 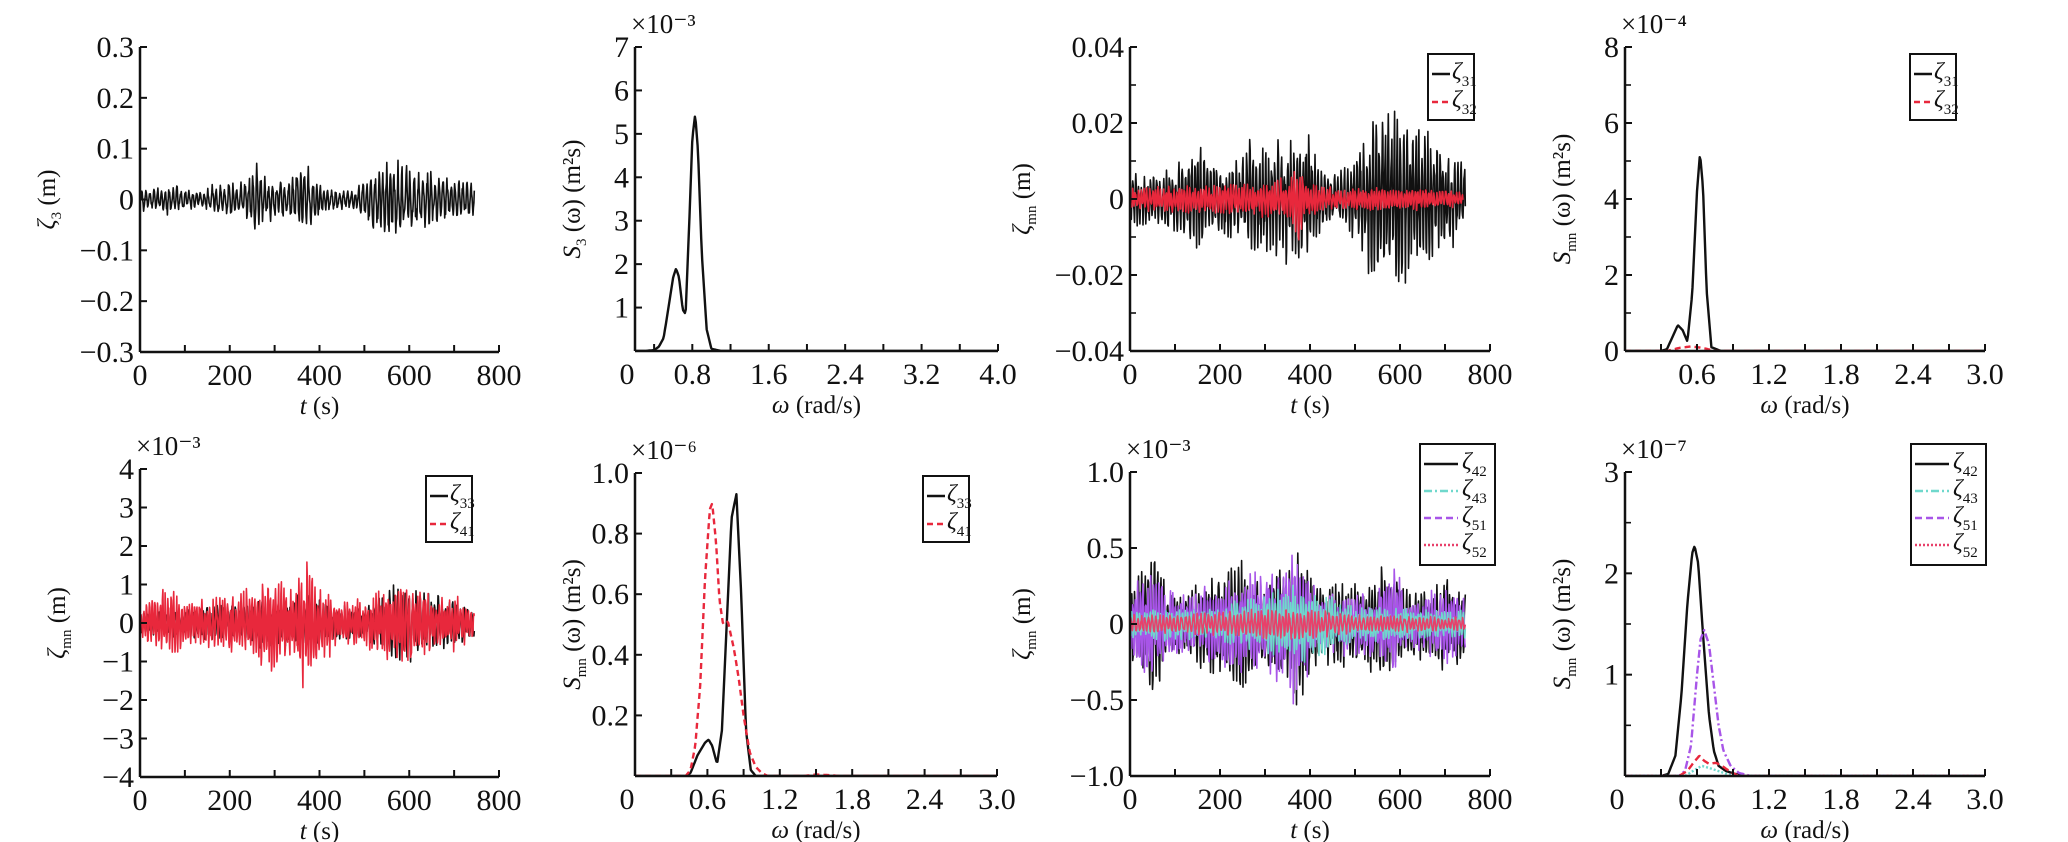 I want to click on x-axis-label: t (s), so click(x=1310, y=829).